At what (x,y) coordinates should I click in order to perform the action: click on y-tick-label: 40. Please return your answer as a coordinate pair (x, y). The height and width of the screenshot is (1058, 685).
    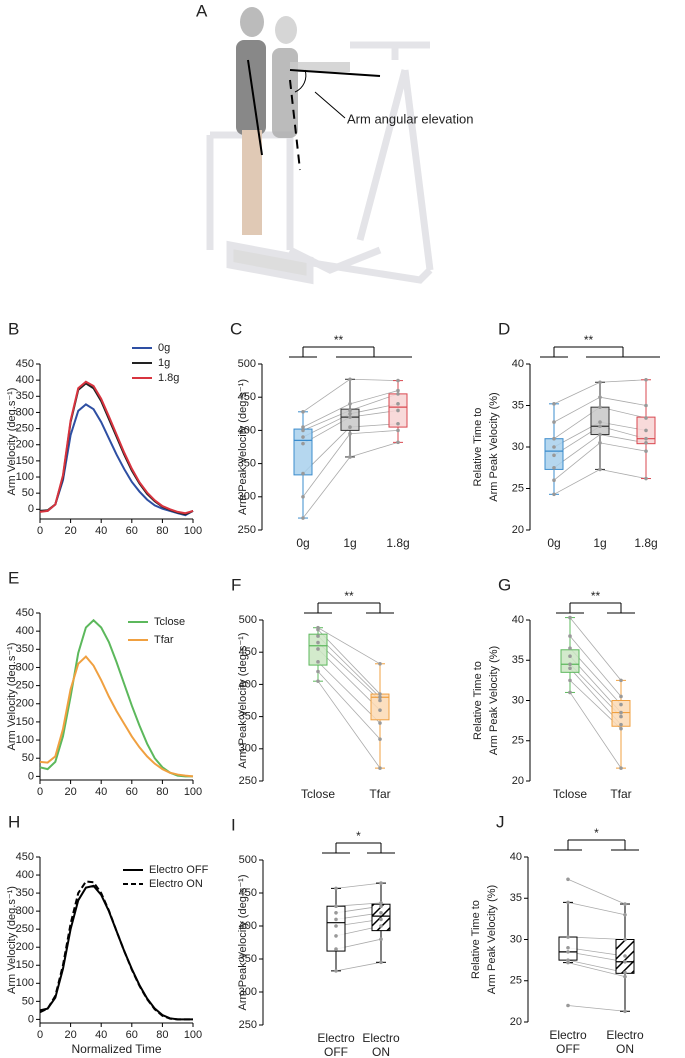
    Looking at the image, I should click on (516, 857).